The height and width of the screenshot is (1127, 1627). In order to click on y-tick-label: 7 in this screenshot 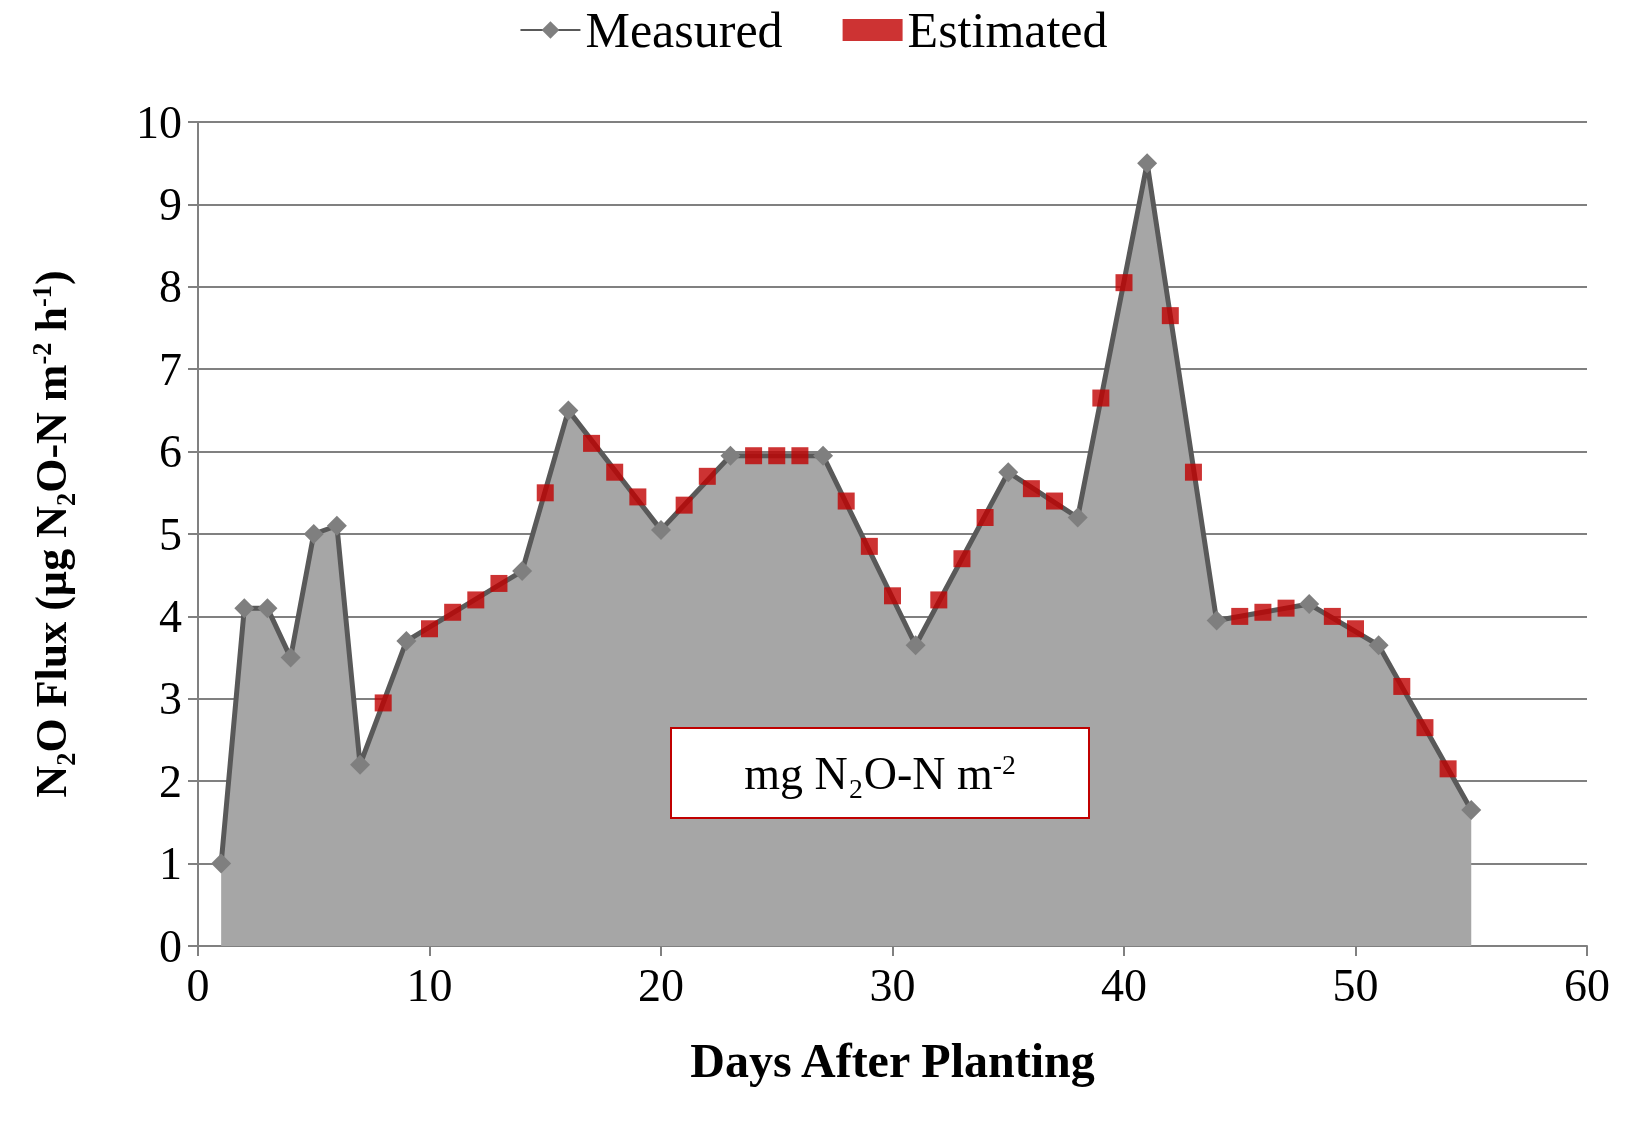, I will do `click(170, 369)`.